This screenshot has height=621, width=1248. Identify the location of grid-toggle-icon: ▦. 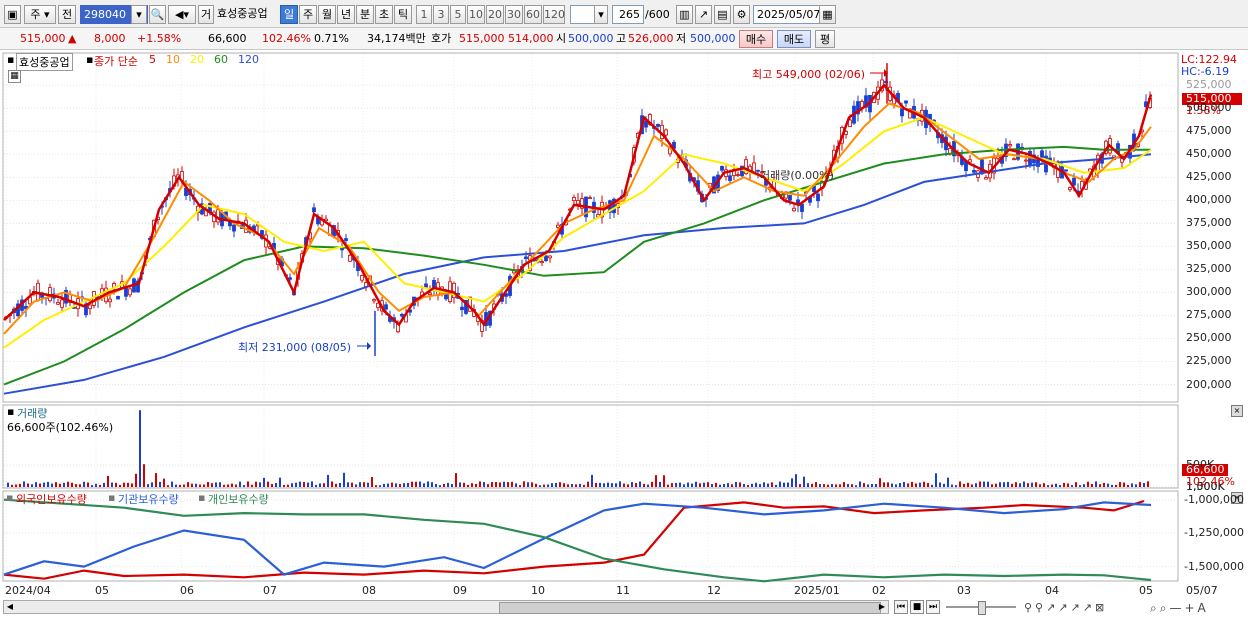
(14, 76).